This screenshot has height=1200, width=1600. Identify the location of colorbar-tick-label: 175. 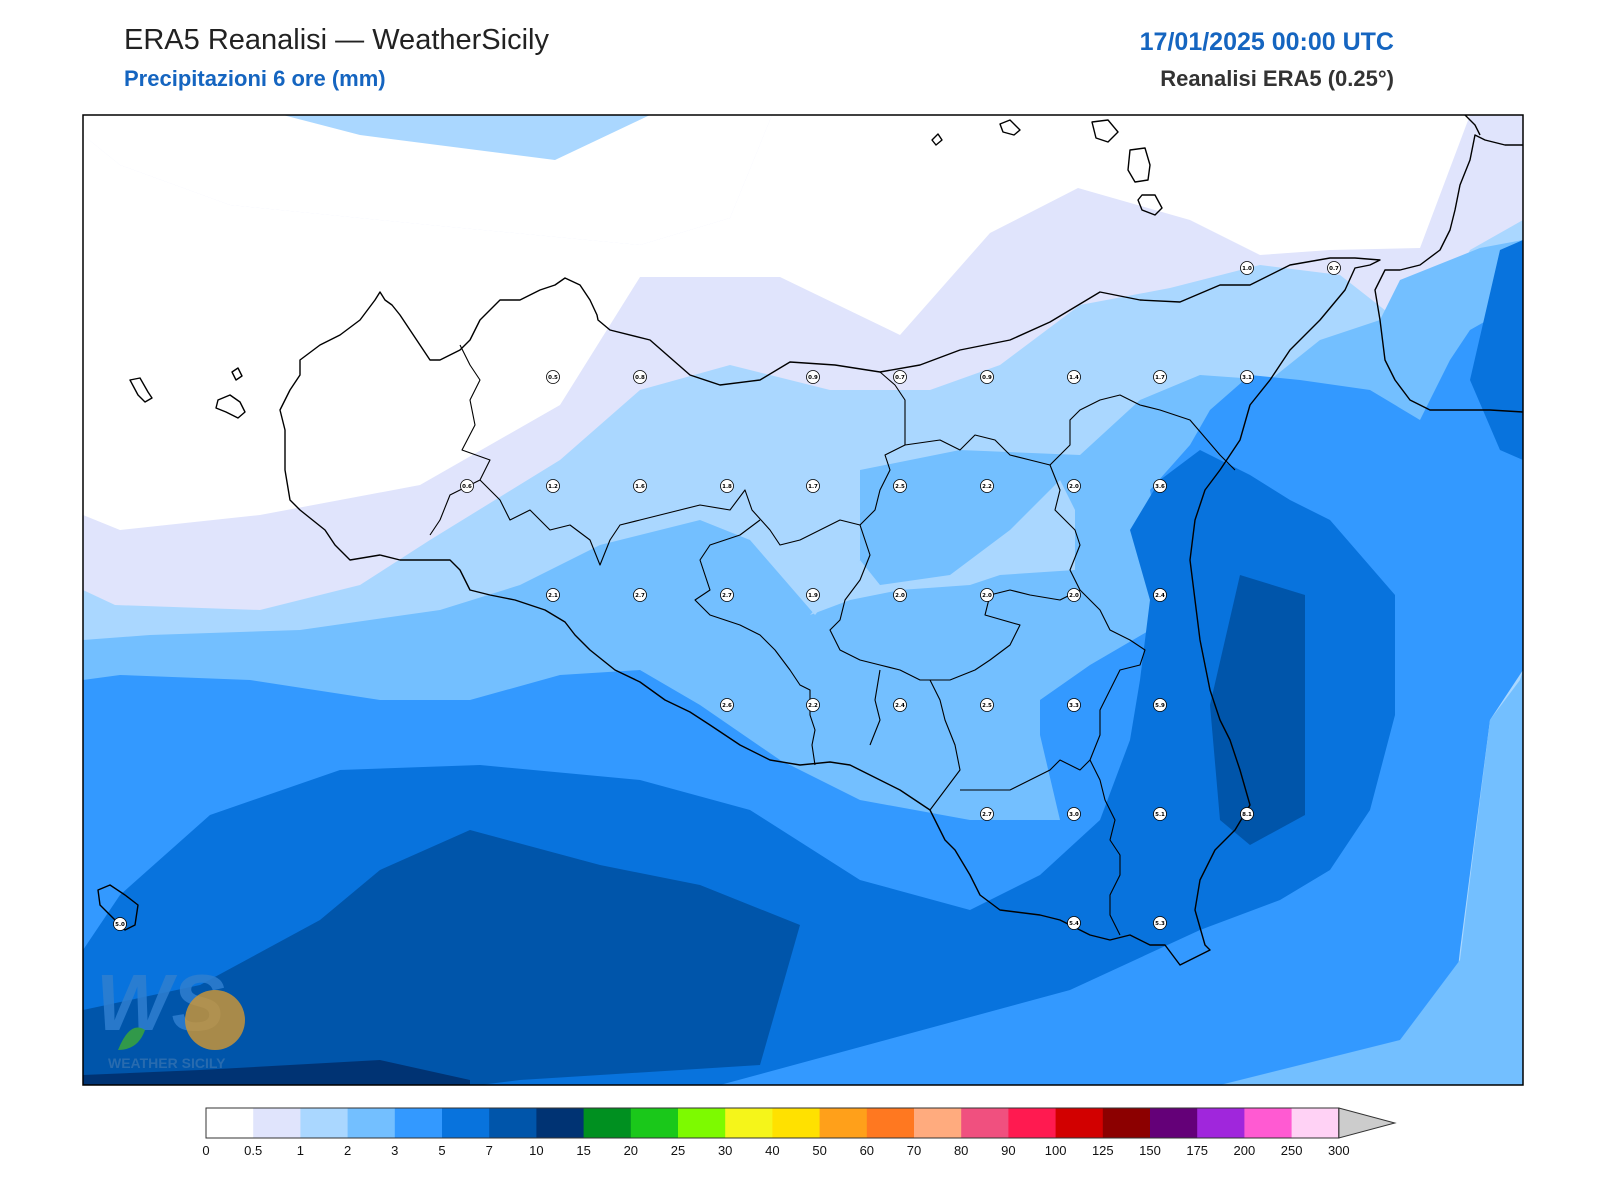
(1197, 1150).